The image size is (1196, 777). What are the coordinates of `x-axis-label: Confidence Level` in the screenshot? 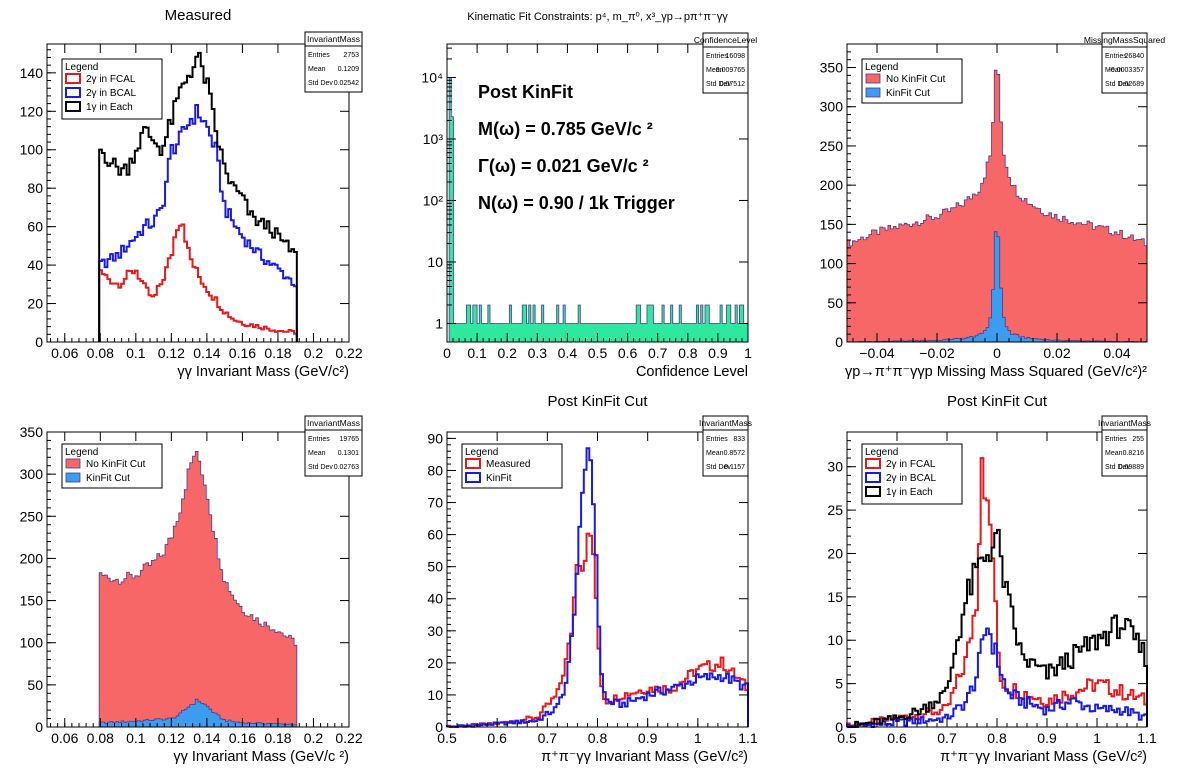 It's located at (692, 372).